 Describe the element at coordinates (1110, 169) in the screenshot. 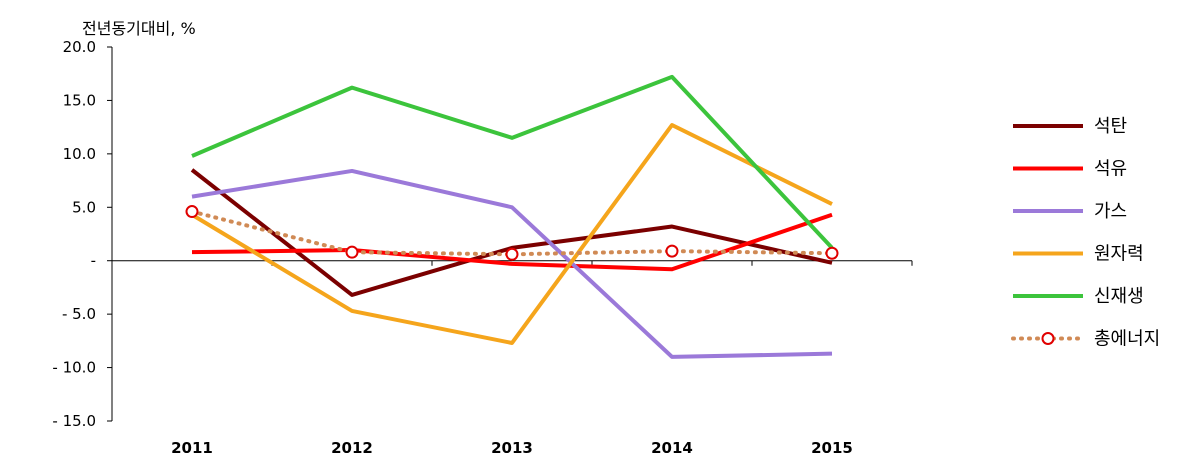

I see `legend-label: 석유` at that location.